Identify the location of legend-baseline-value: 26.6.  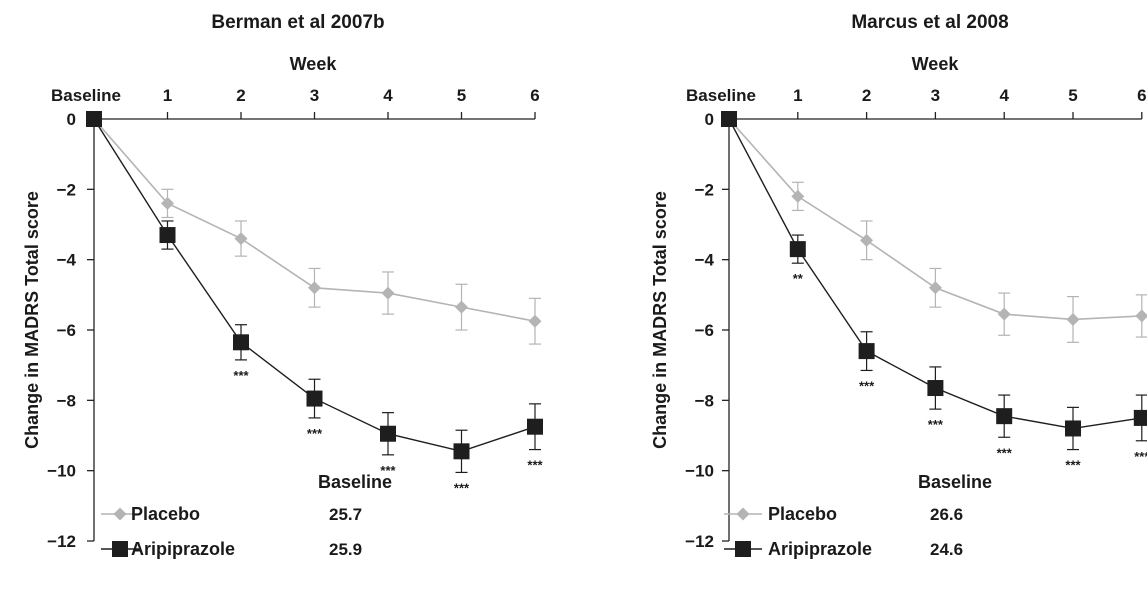
(946, 514).